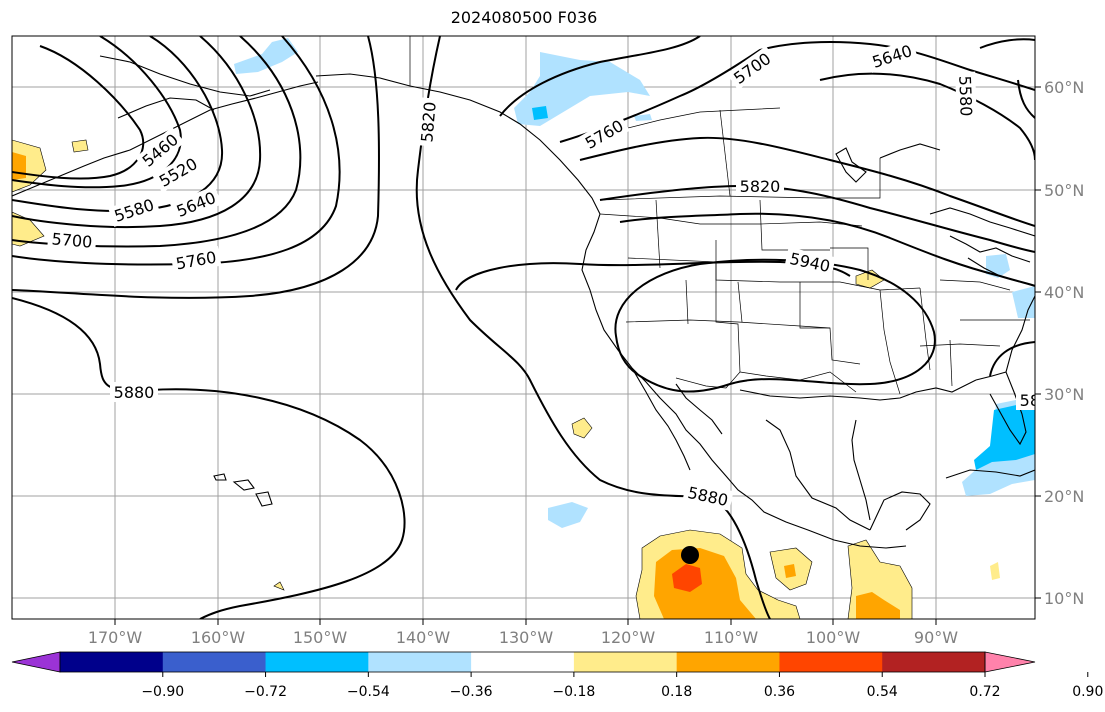 This screenshot has width=1105, height=712. I want to click on lon-tick-label: 130°W, so click(526, 637).